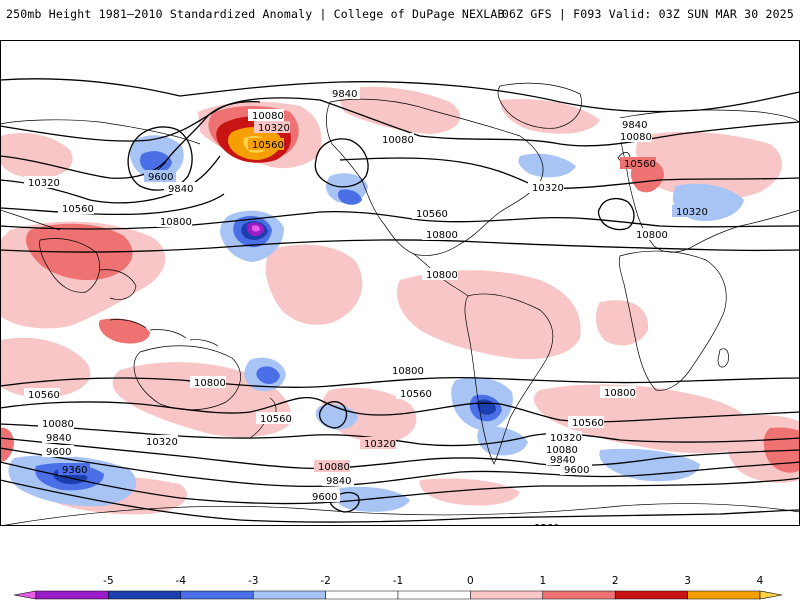  Describe the element at coordinates (253, 581) in the screenshot. I see `colorbar-tick-label: -3` at that location.